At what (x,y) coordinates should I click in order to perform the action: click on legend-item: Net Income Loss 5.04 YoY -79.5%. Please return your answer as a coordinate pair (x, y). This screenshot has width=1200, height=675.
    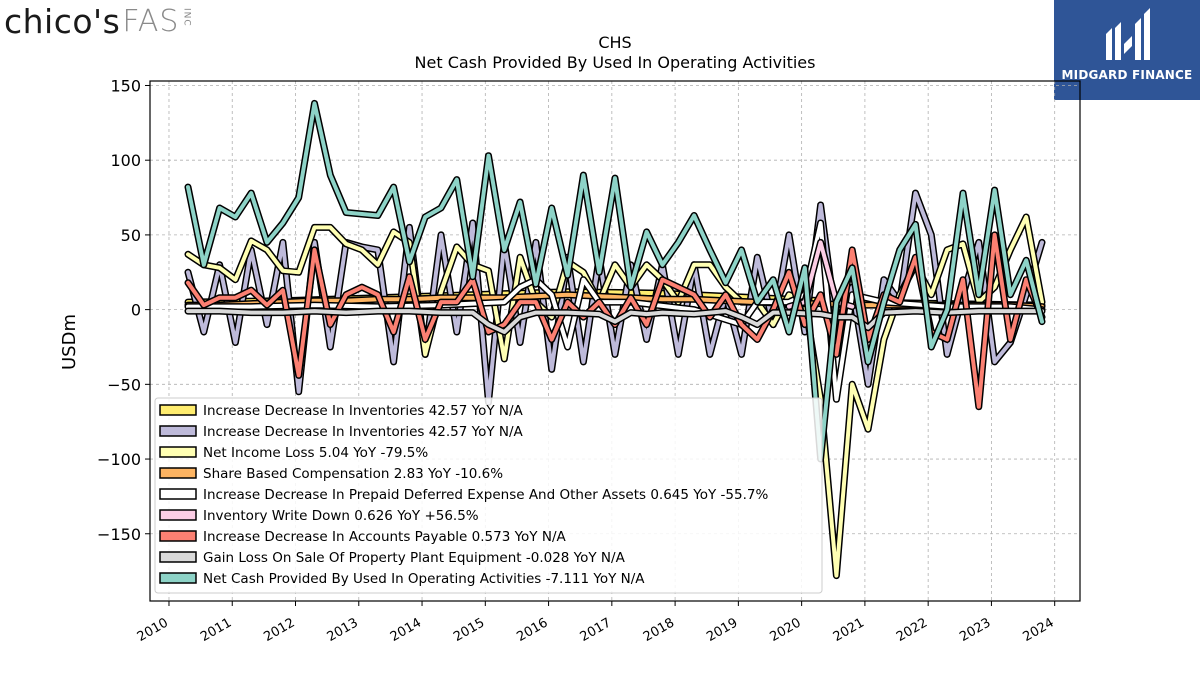
    Looking at the image, I should click on (293, 453).